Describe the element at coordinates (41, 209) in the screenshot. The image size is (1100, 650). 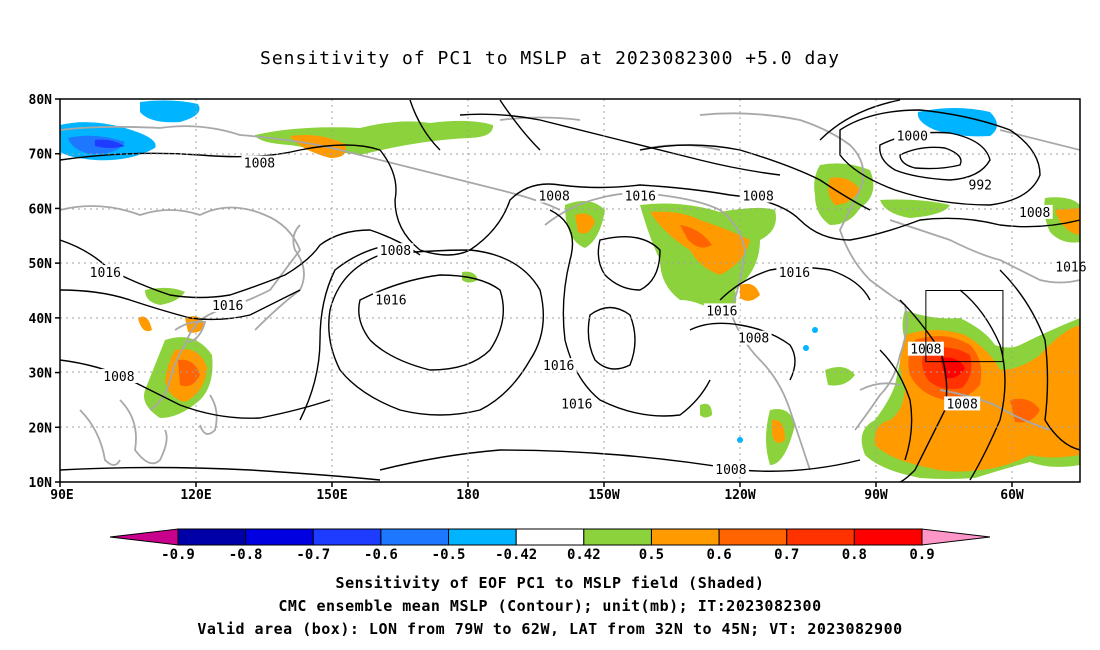
I see `lat-tick-label: 60N` at that location.